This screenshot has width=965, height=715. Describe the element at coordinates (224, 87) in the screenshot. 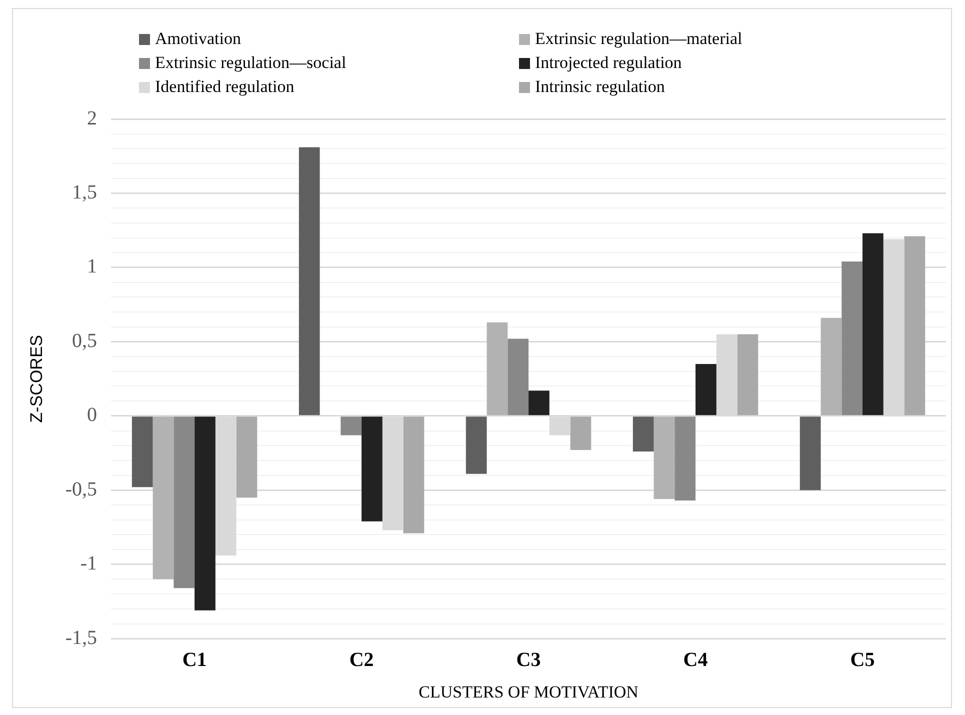

I see `legend-label: Identified regulation` at that location.